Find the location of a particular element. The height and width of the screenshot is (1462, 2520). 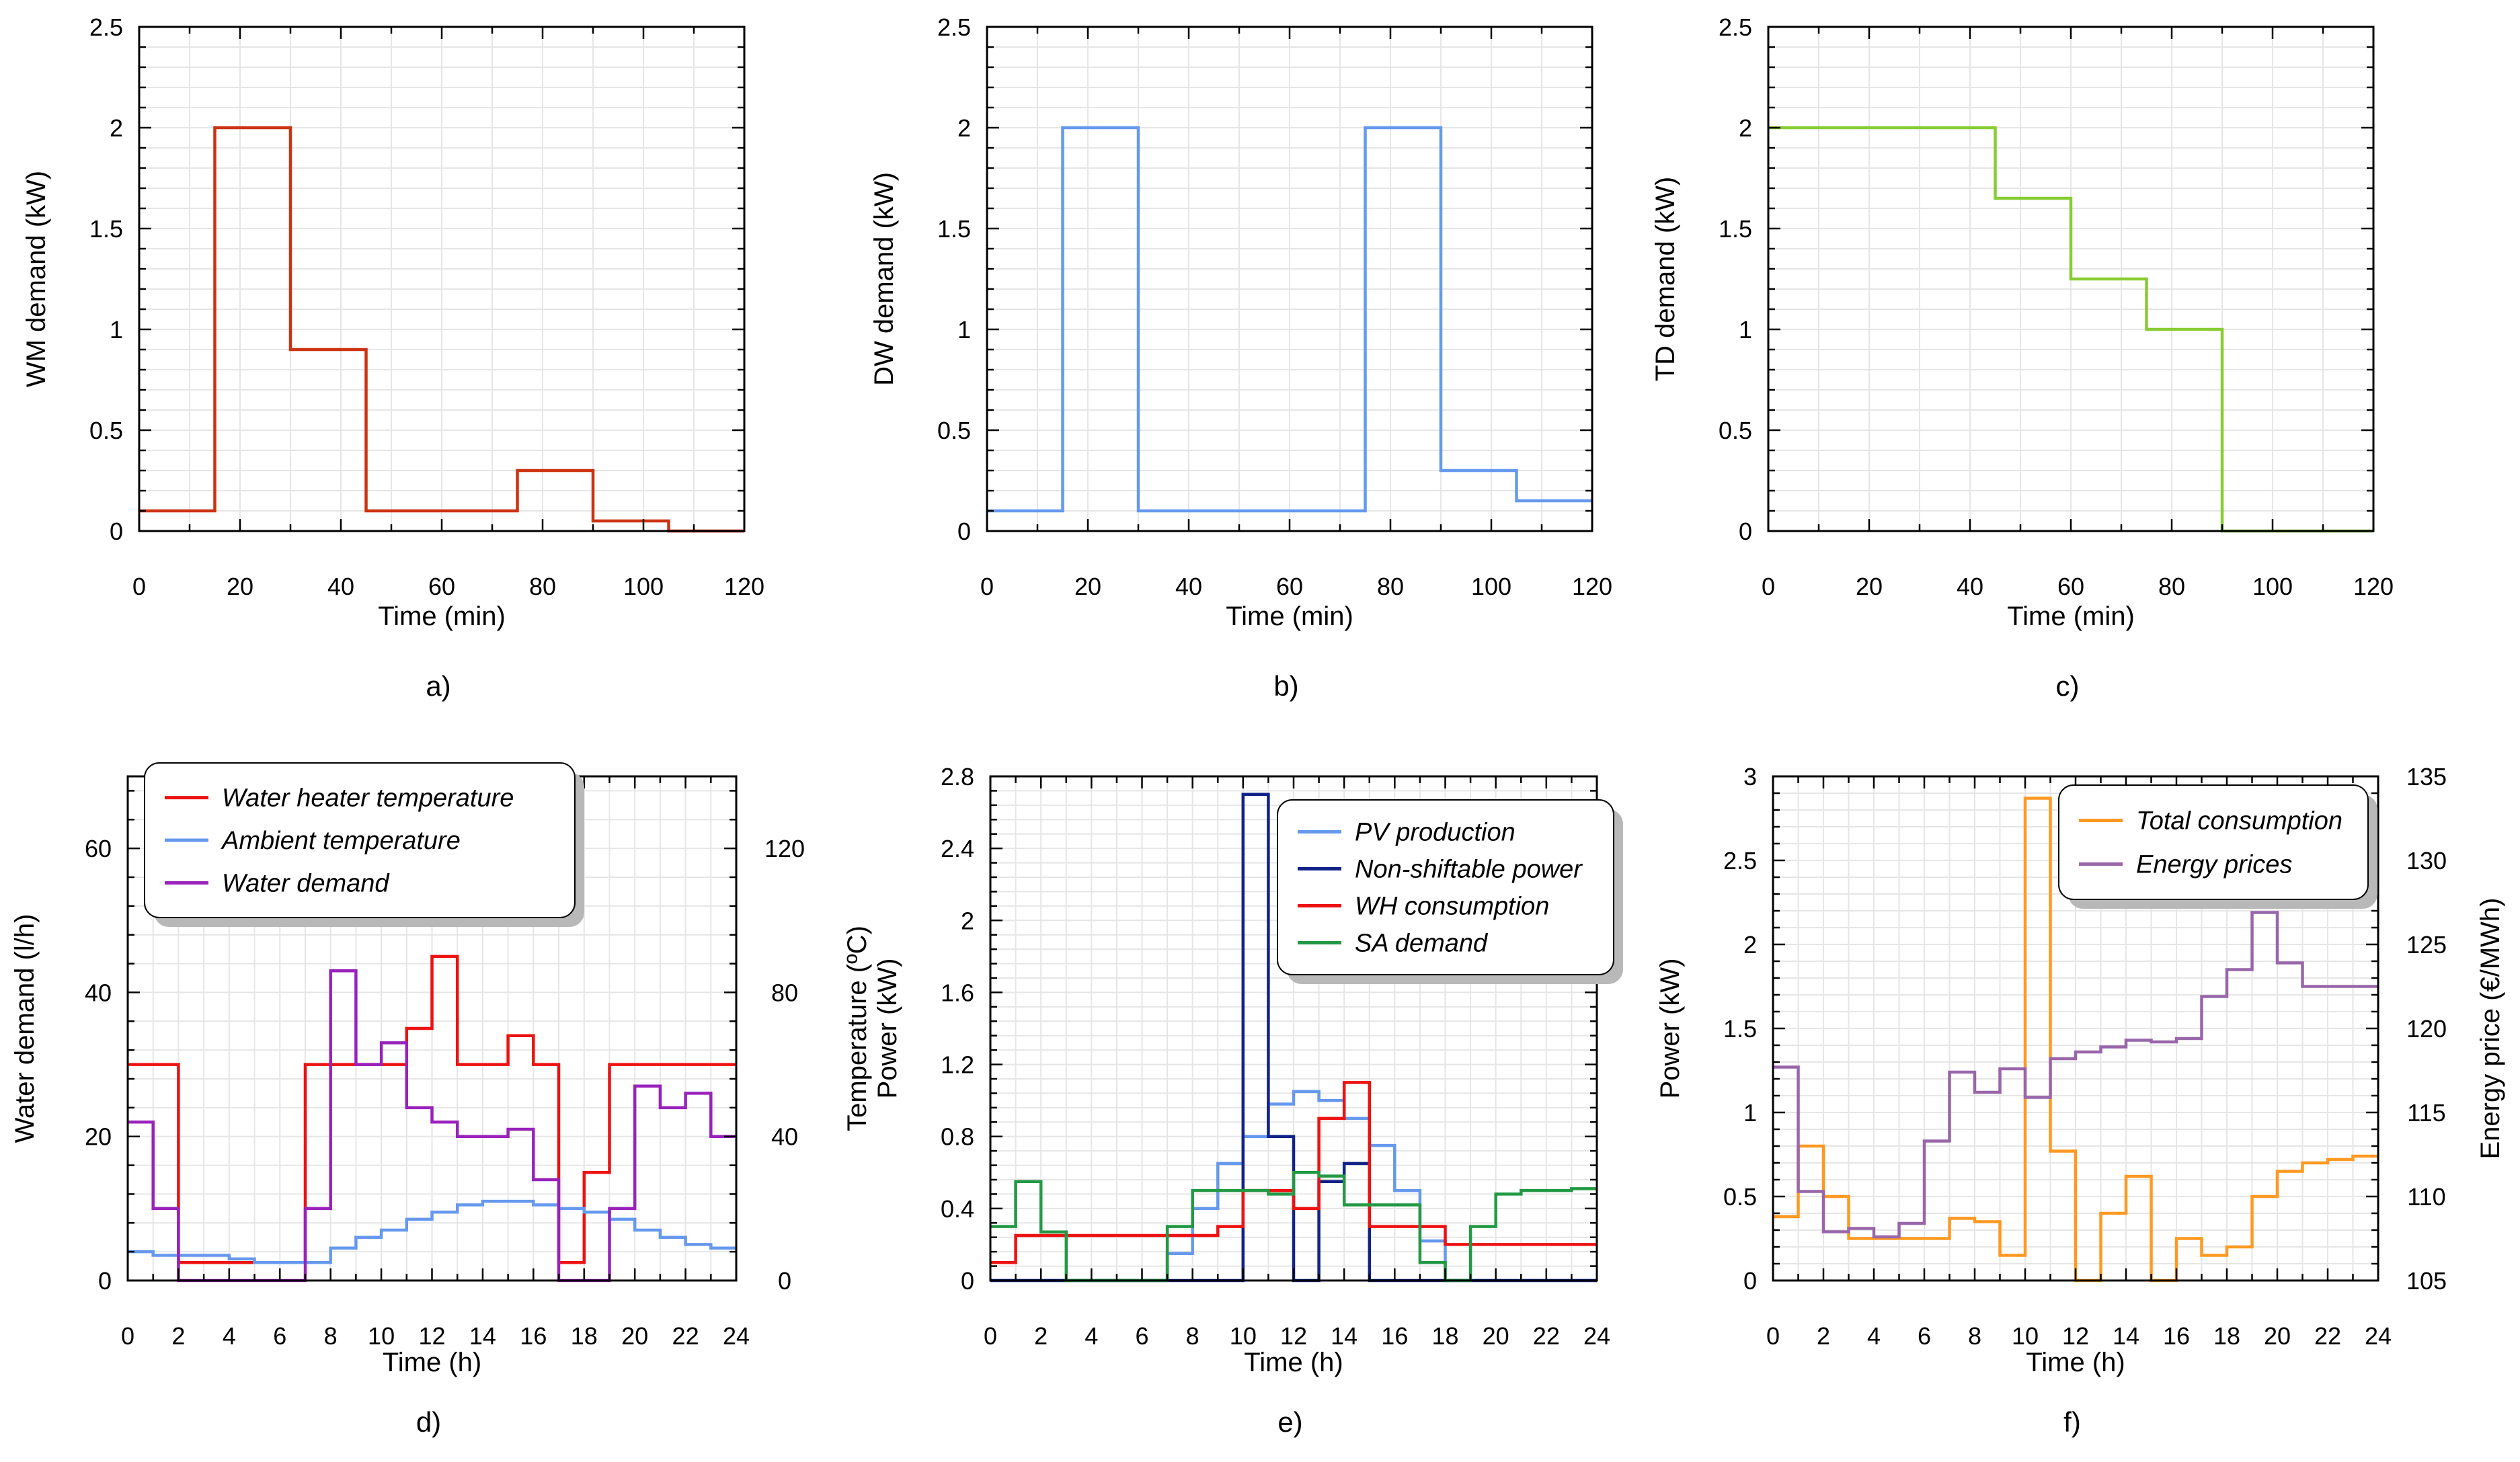

y-right-axis-label: Temperature (ºC) is located at coordinates (857, 1028).